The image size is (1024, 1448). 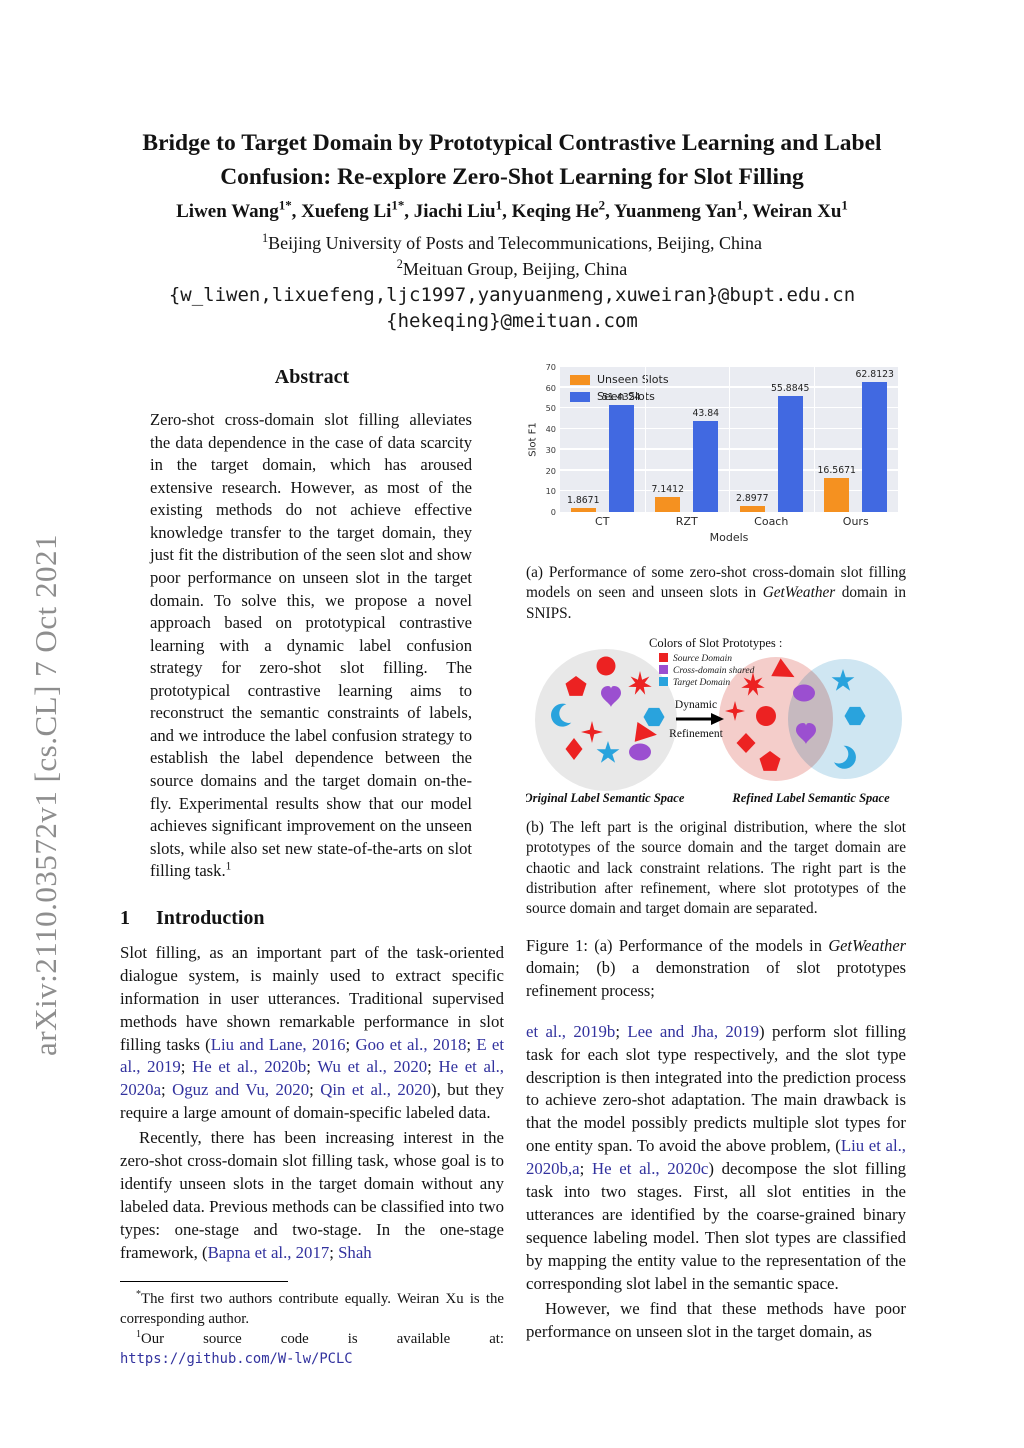 What do you see at coordinates (312, 918) in the screenshot?
I see `section-heading-introduction: 1 Introduction` at bounding box center [312, 918].